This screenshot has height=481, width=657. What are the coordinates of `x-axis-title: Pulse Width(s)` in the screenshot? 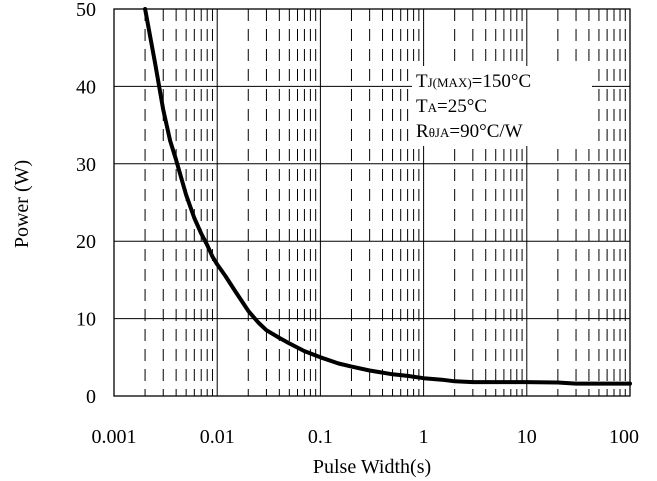 It's located at (372, 467).